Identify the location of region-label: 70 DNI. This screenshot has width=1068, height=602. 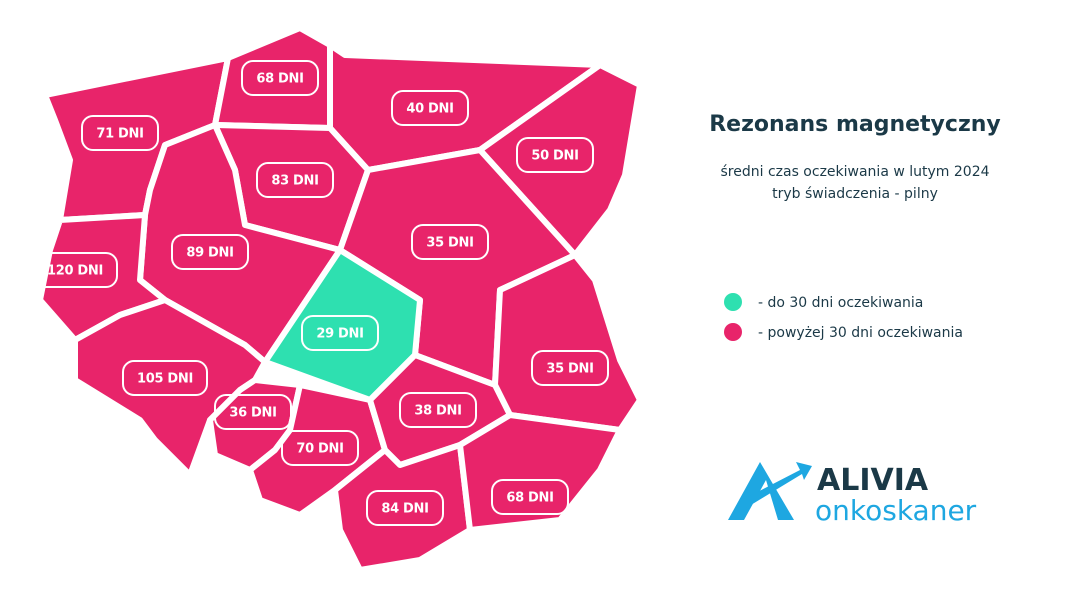
(319, 449).